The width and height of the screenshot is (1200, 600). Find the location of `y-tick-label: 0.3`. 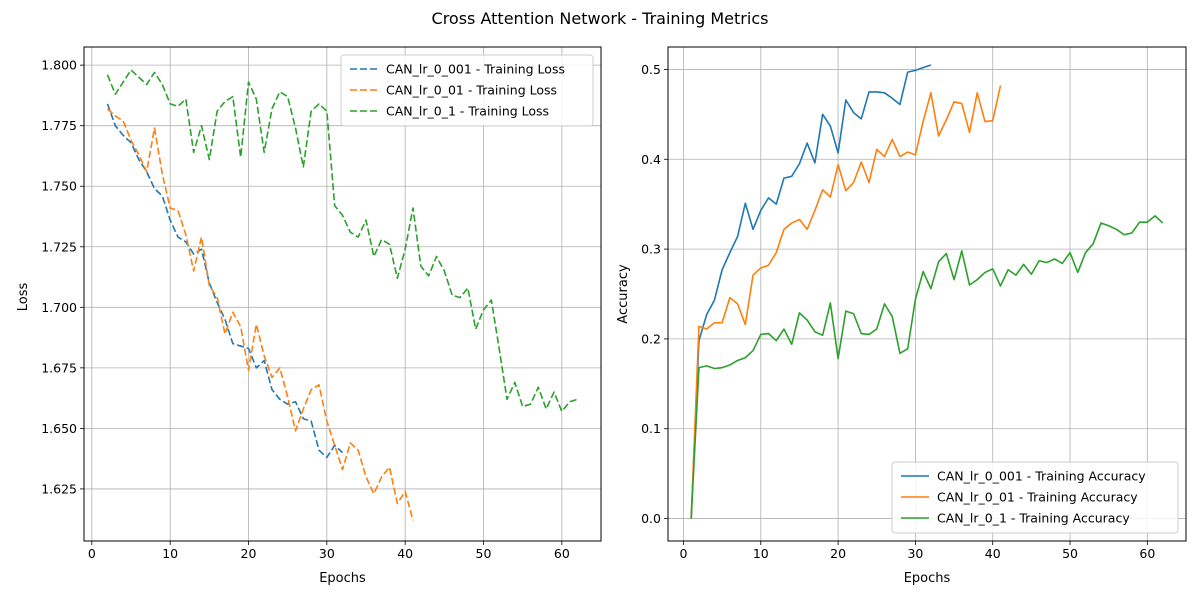

y-tick-label: 0.3 is located at coordinates (651, 249).